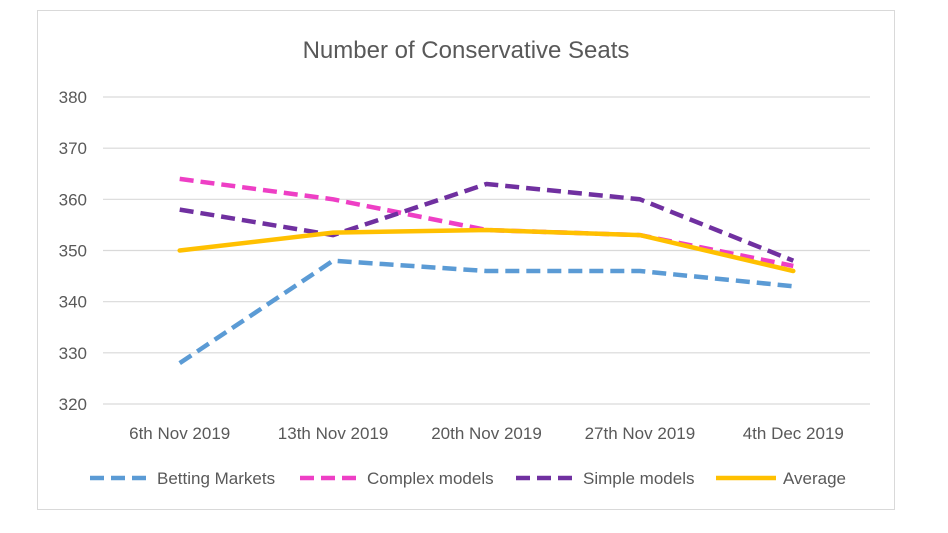  I want to click on x-tick-label: 4th Dec 2019, so click(793, 433).